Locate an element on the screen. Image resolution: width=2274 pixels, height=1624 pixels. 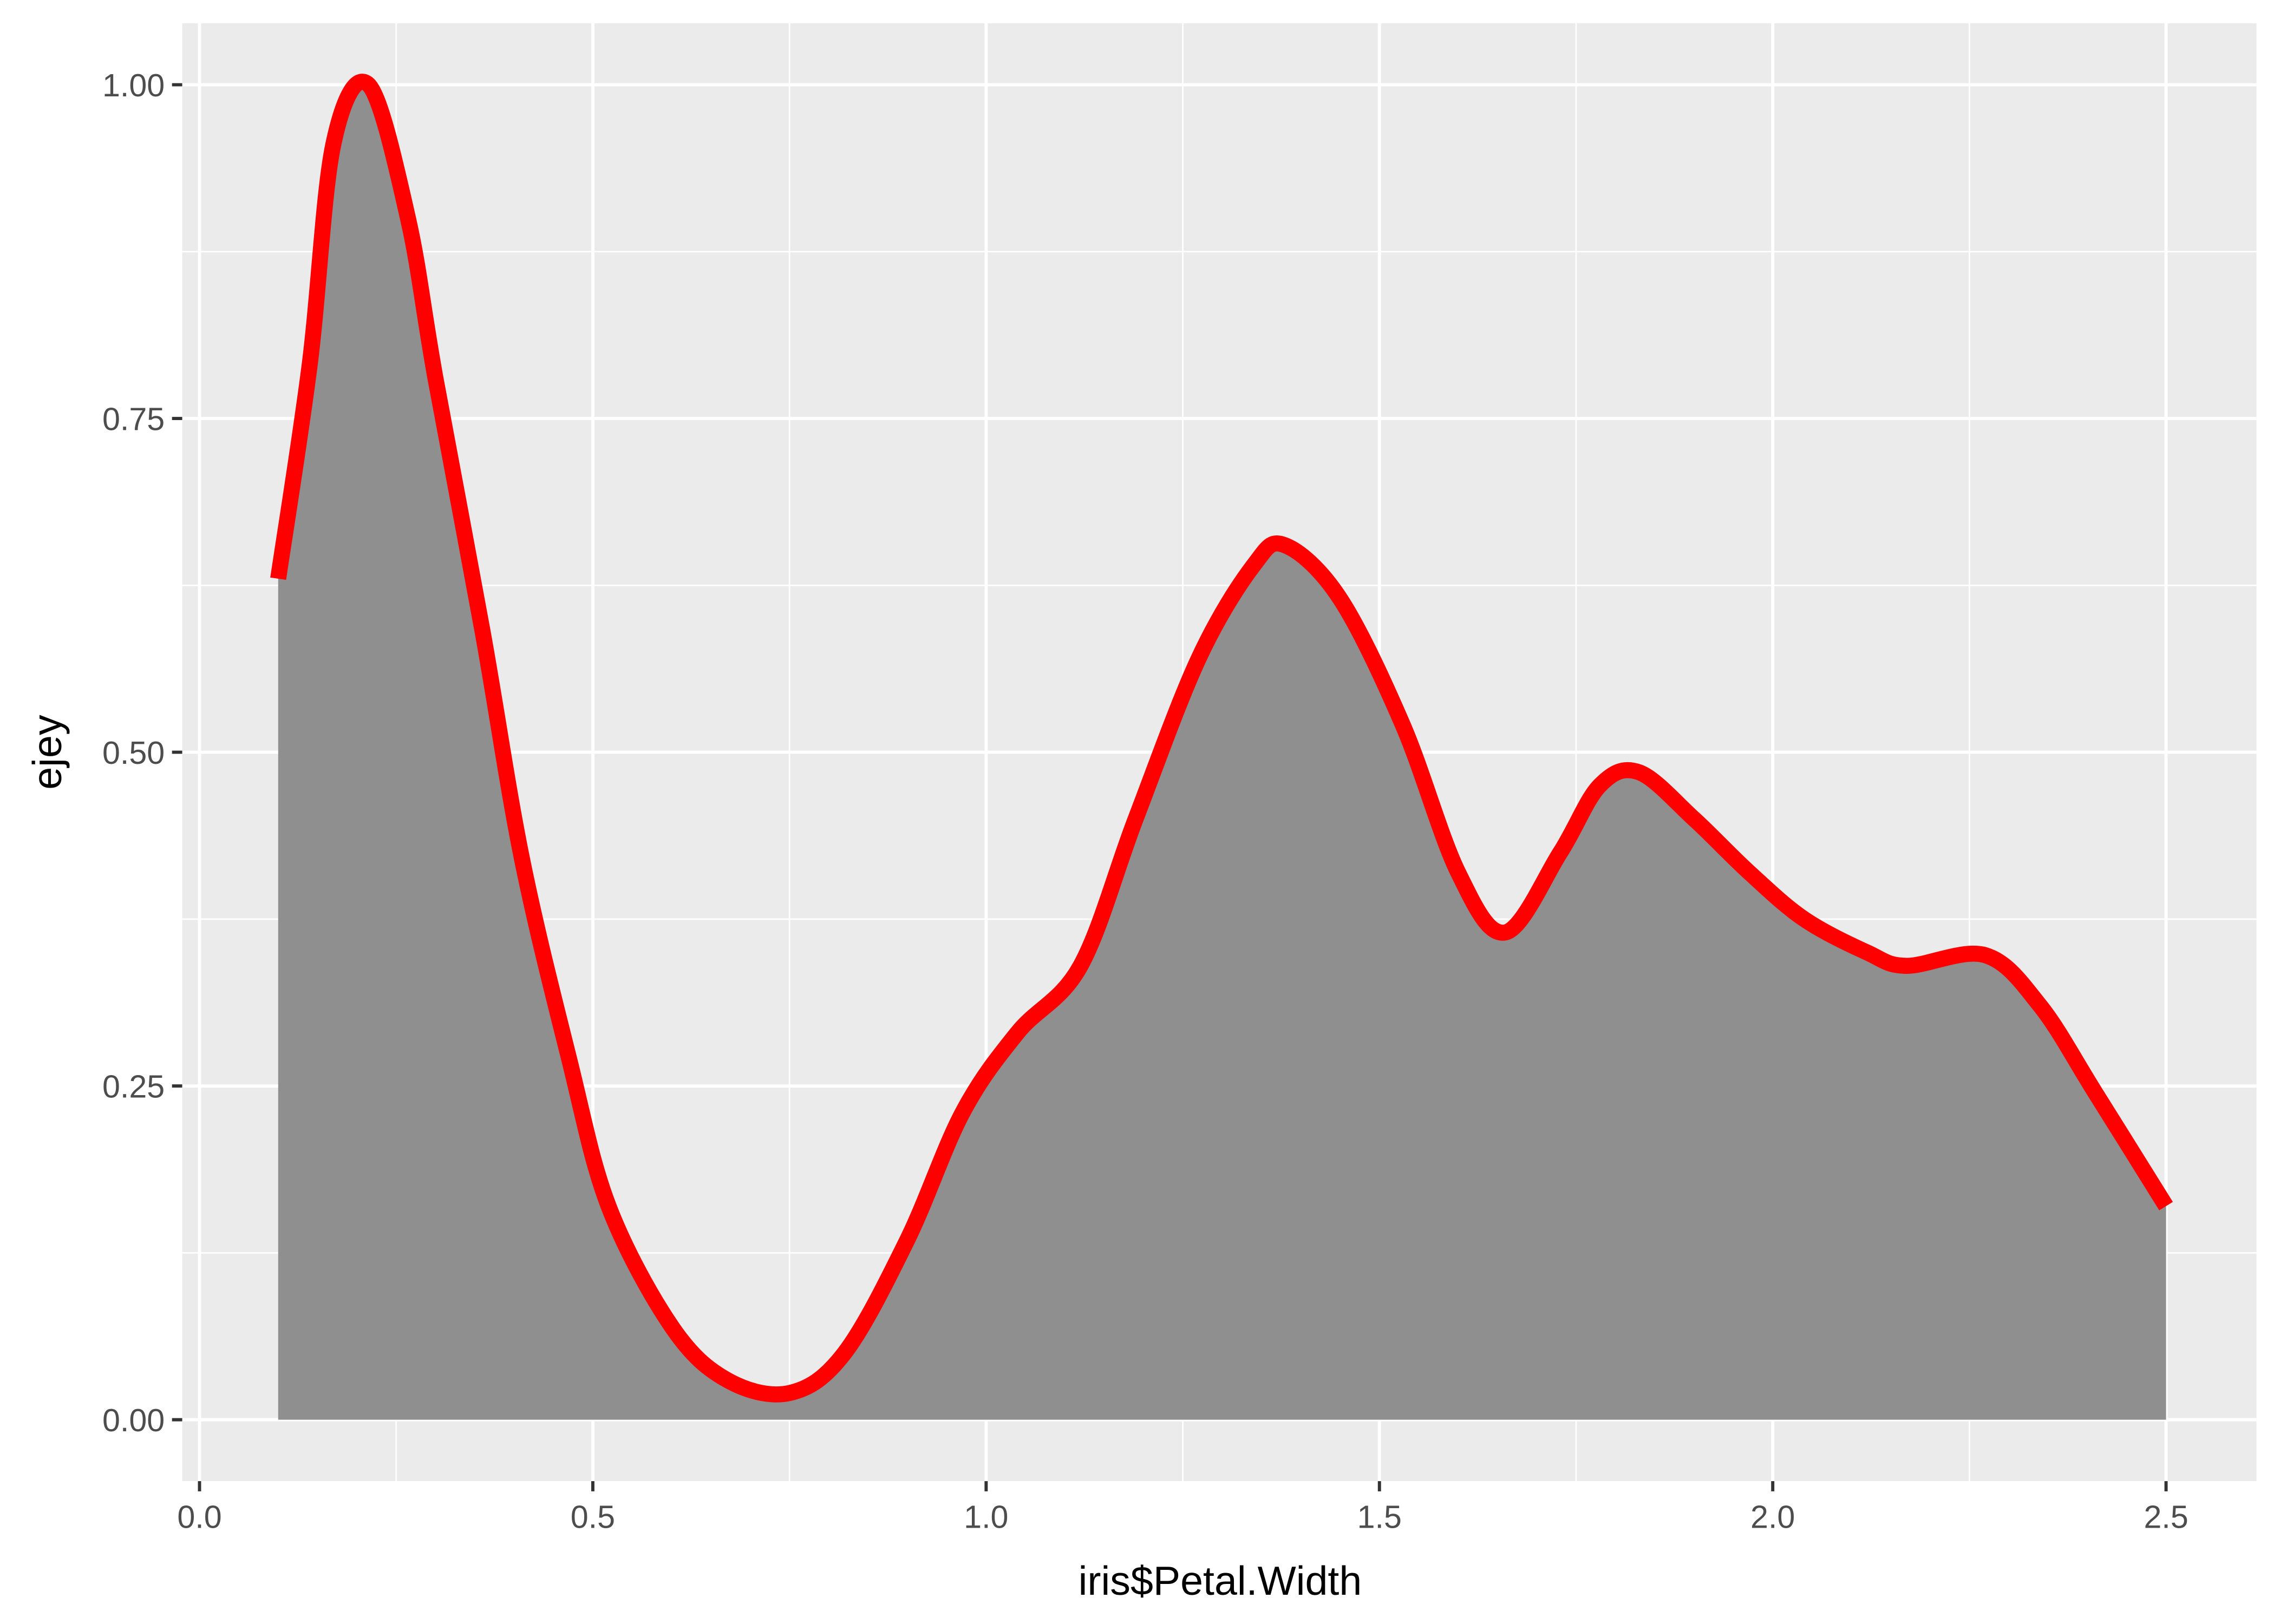
y-tick-label: 0.00 is located at coordinates (134, 1420).